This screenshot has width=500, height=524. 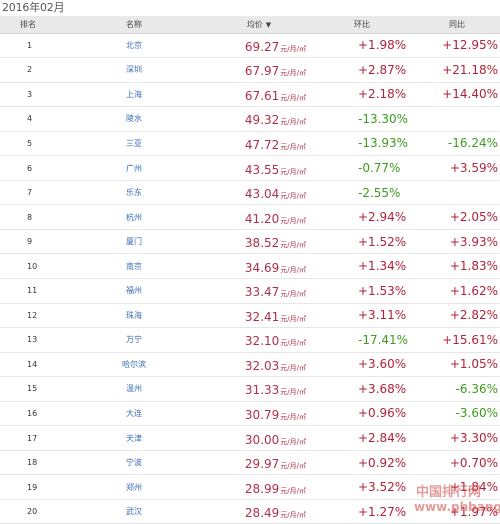 I want to click on mom-change-cell: +2.84%, so click(x=362, y=438).